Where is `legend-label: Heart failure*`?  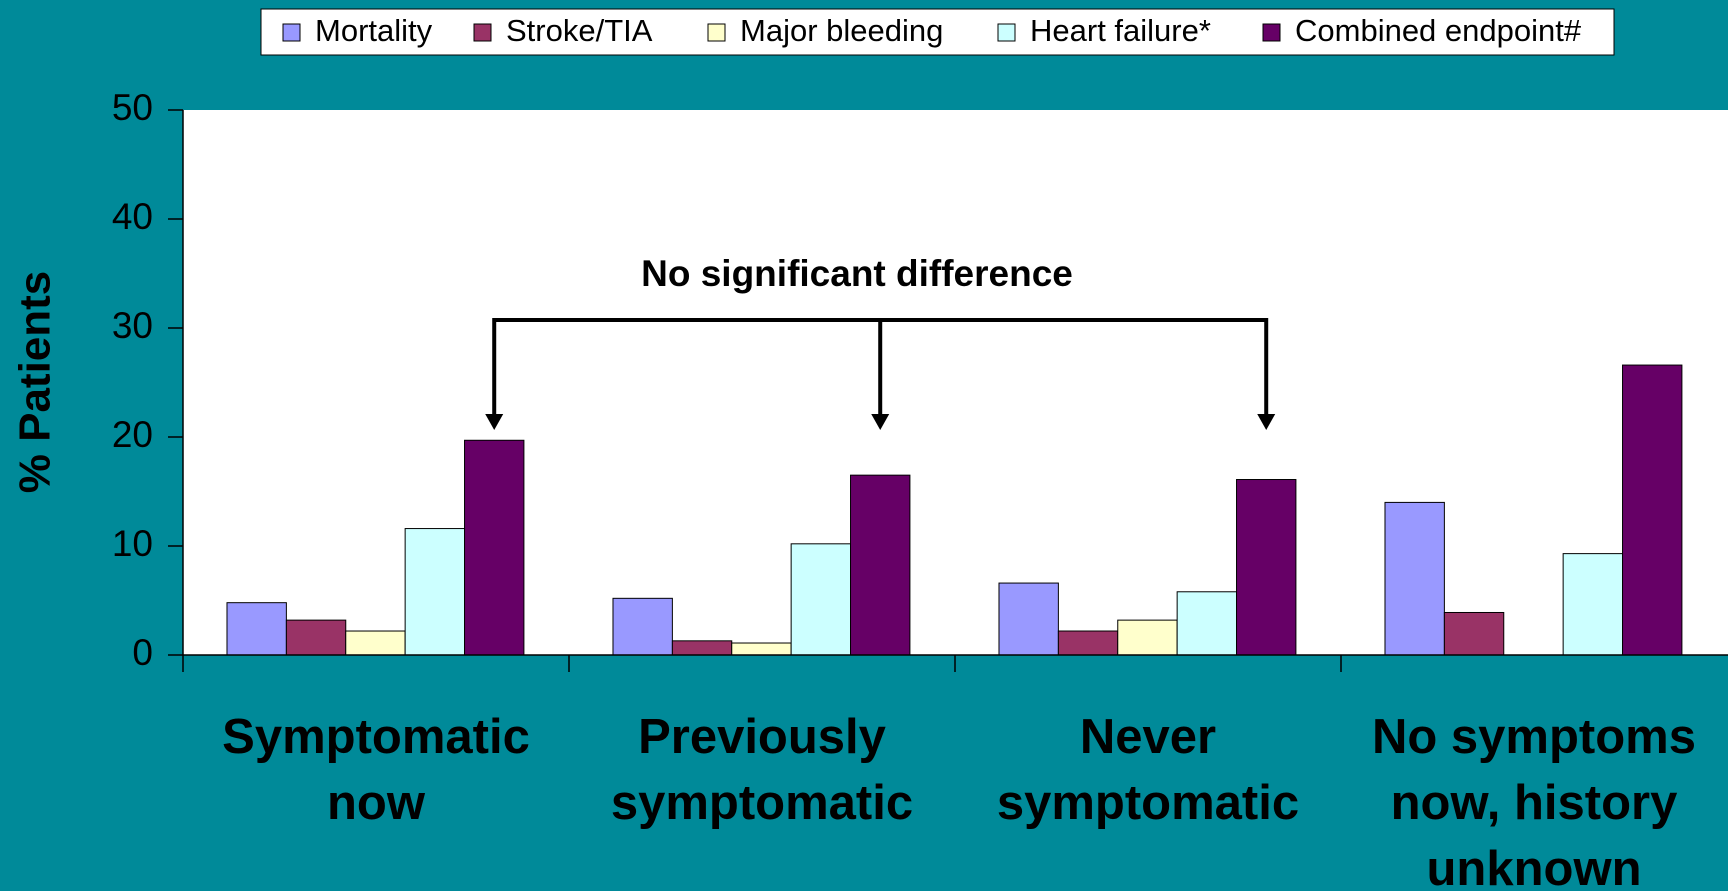
legend-label: Heart failure* is located at coordinates (1120, 30).